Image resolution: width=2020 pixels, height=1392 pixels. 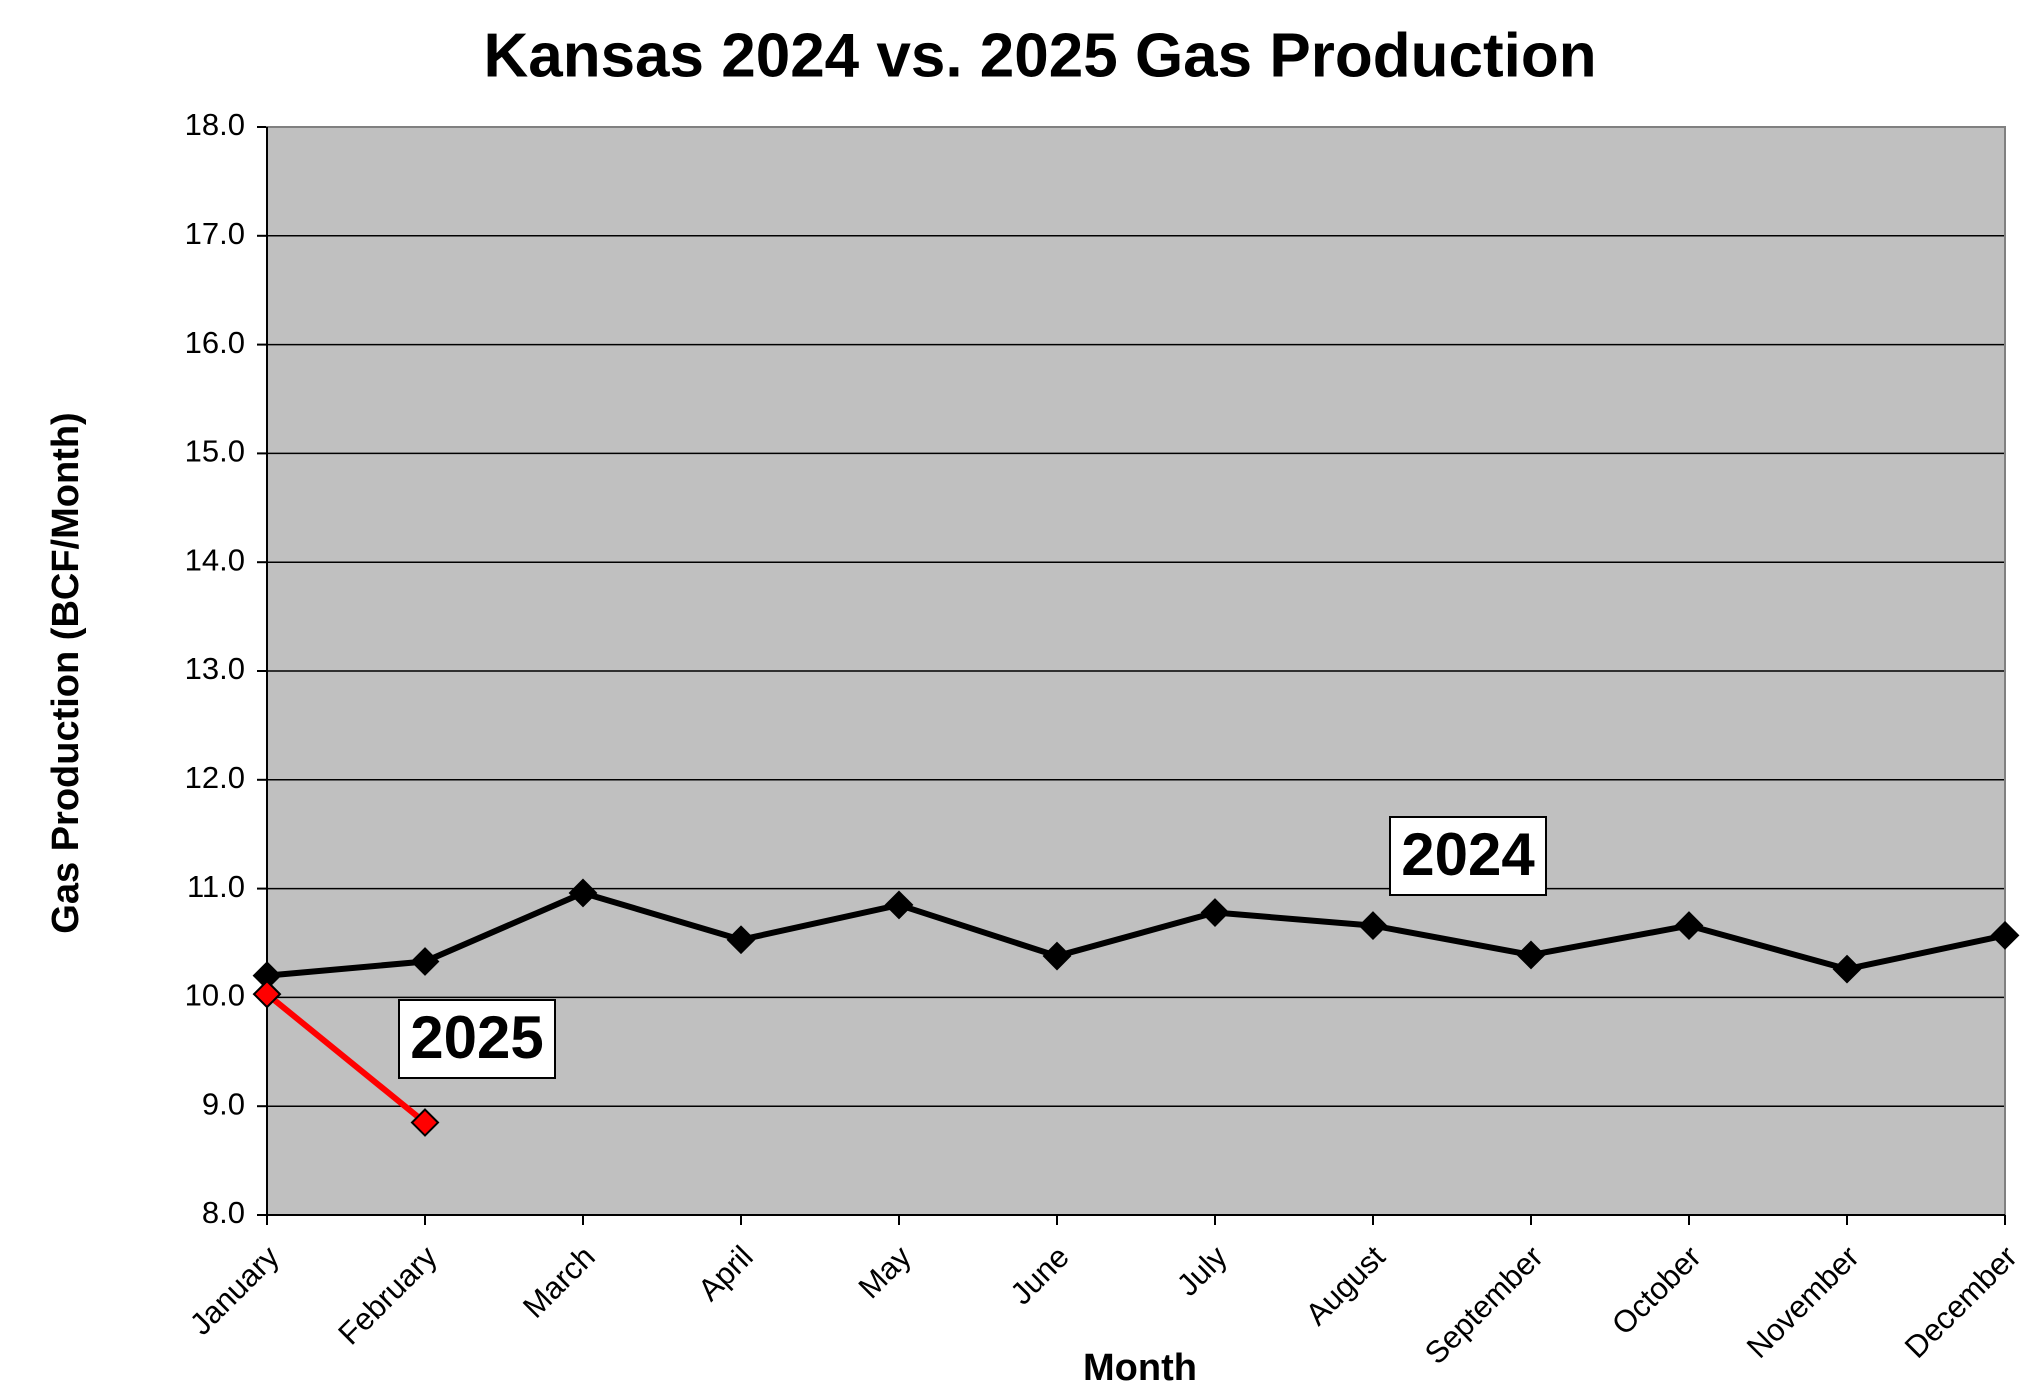 I want to click on x-tick-label: July, so click(x=1202, y=1271).